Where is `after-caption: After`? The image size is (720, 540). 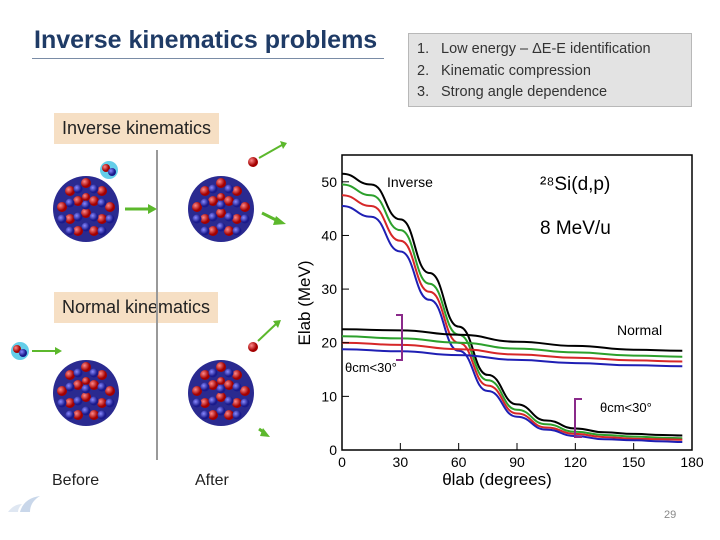
after-caption: After is located at coordinates (212, 480).